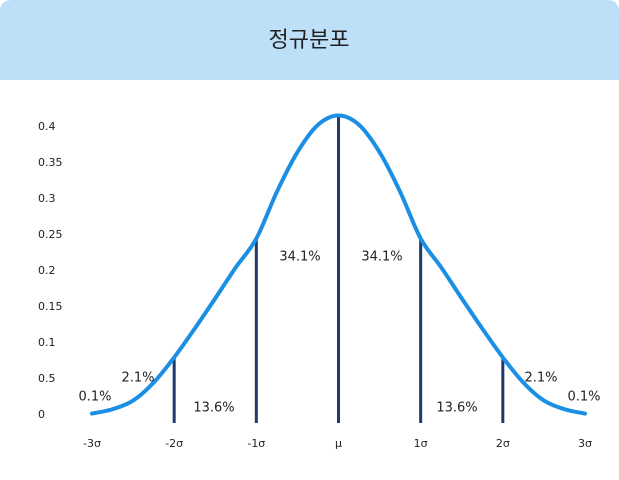 The width and height of the screenshot is (619, 480). What do you see at coordinates (50, 306) in the screenshot?
I see `y-tick-label: 0.15` at bounding box center [50, 306].